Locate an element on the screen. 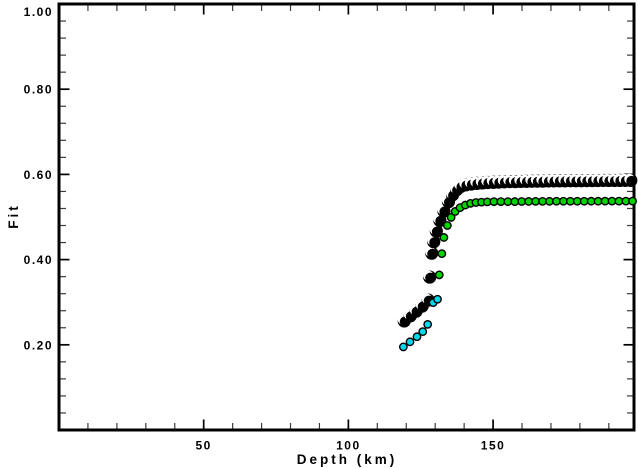 The width and height of the screenshot is (638, 468). series-cyan-circles is located at coordinates (420, 323).